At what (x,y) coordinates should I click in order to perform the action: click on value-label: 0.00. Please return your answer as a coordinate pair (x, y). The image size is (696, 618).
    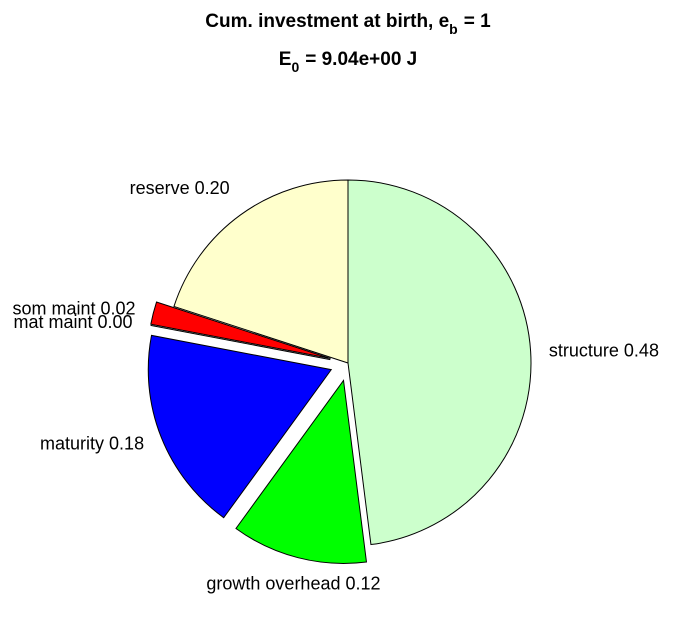
    Looking at the image, I should click on (115, 322).